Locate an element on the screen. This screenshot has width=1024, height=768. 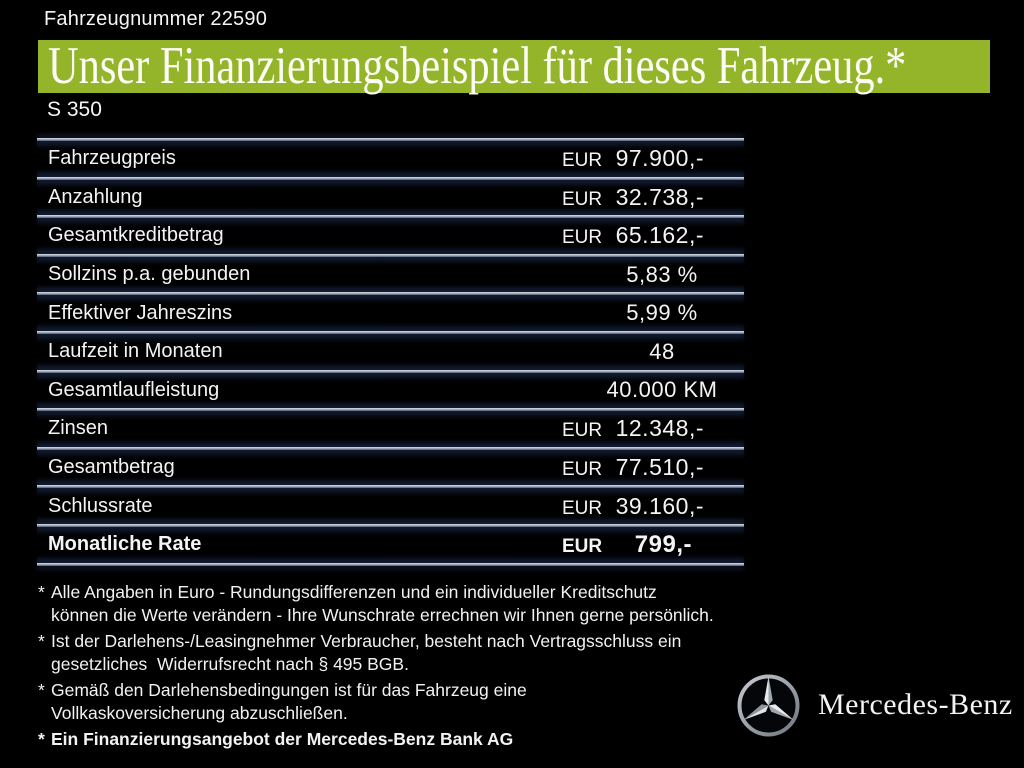
row-value-group: EUR 77.510,- is located at coordinates (650, 467).